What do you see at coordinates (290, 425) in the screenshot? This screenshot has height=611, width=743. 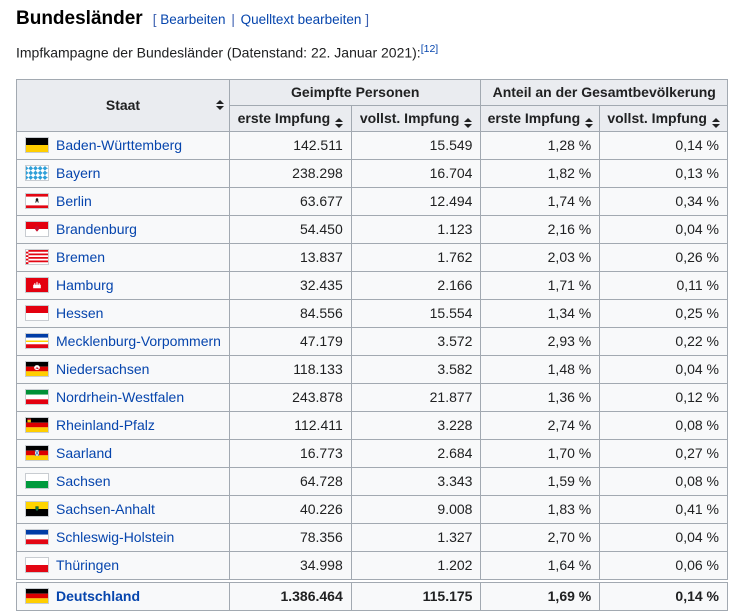 I see `erste-impfung-value: 112.411` at bounding box center [290, 425].